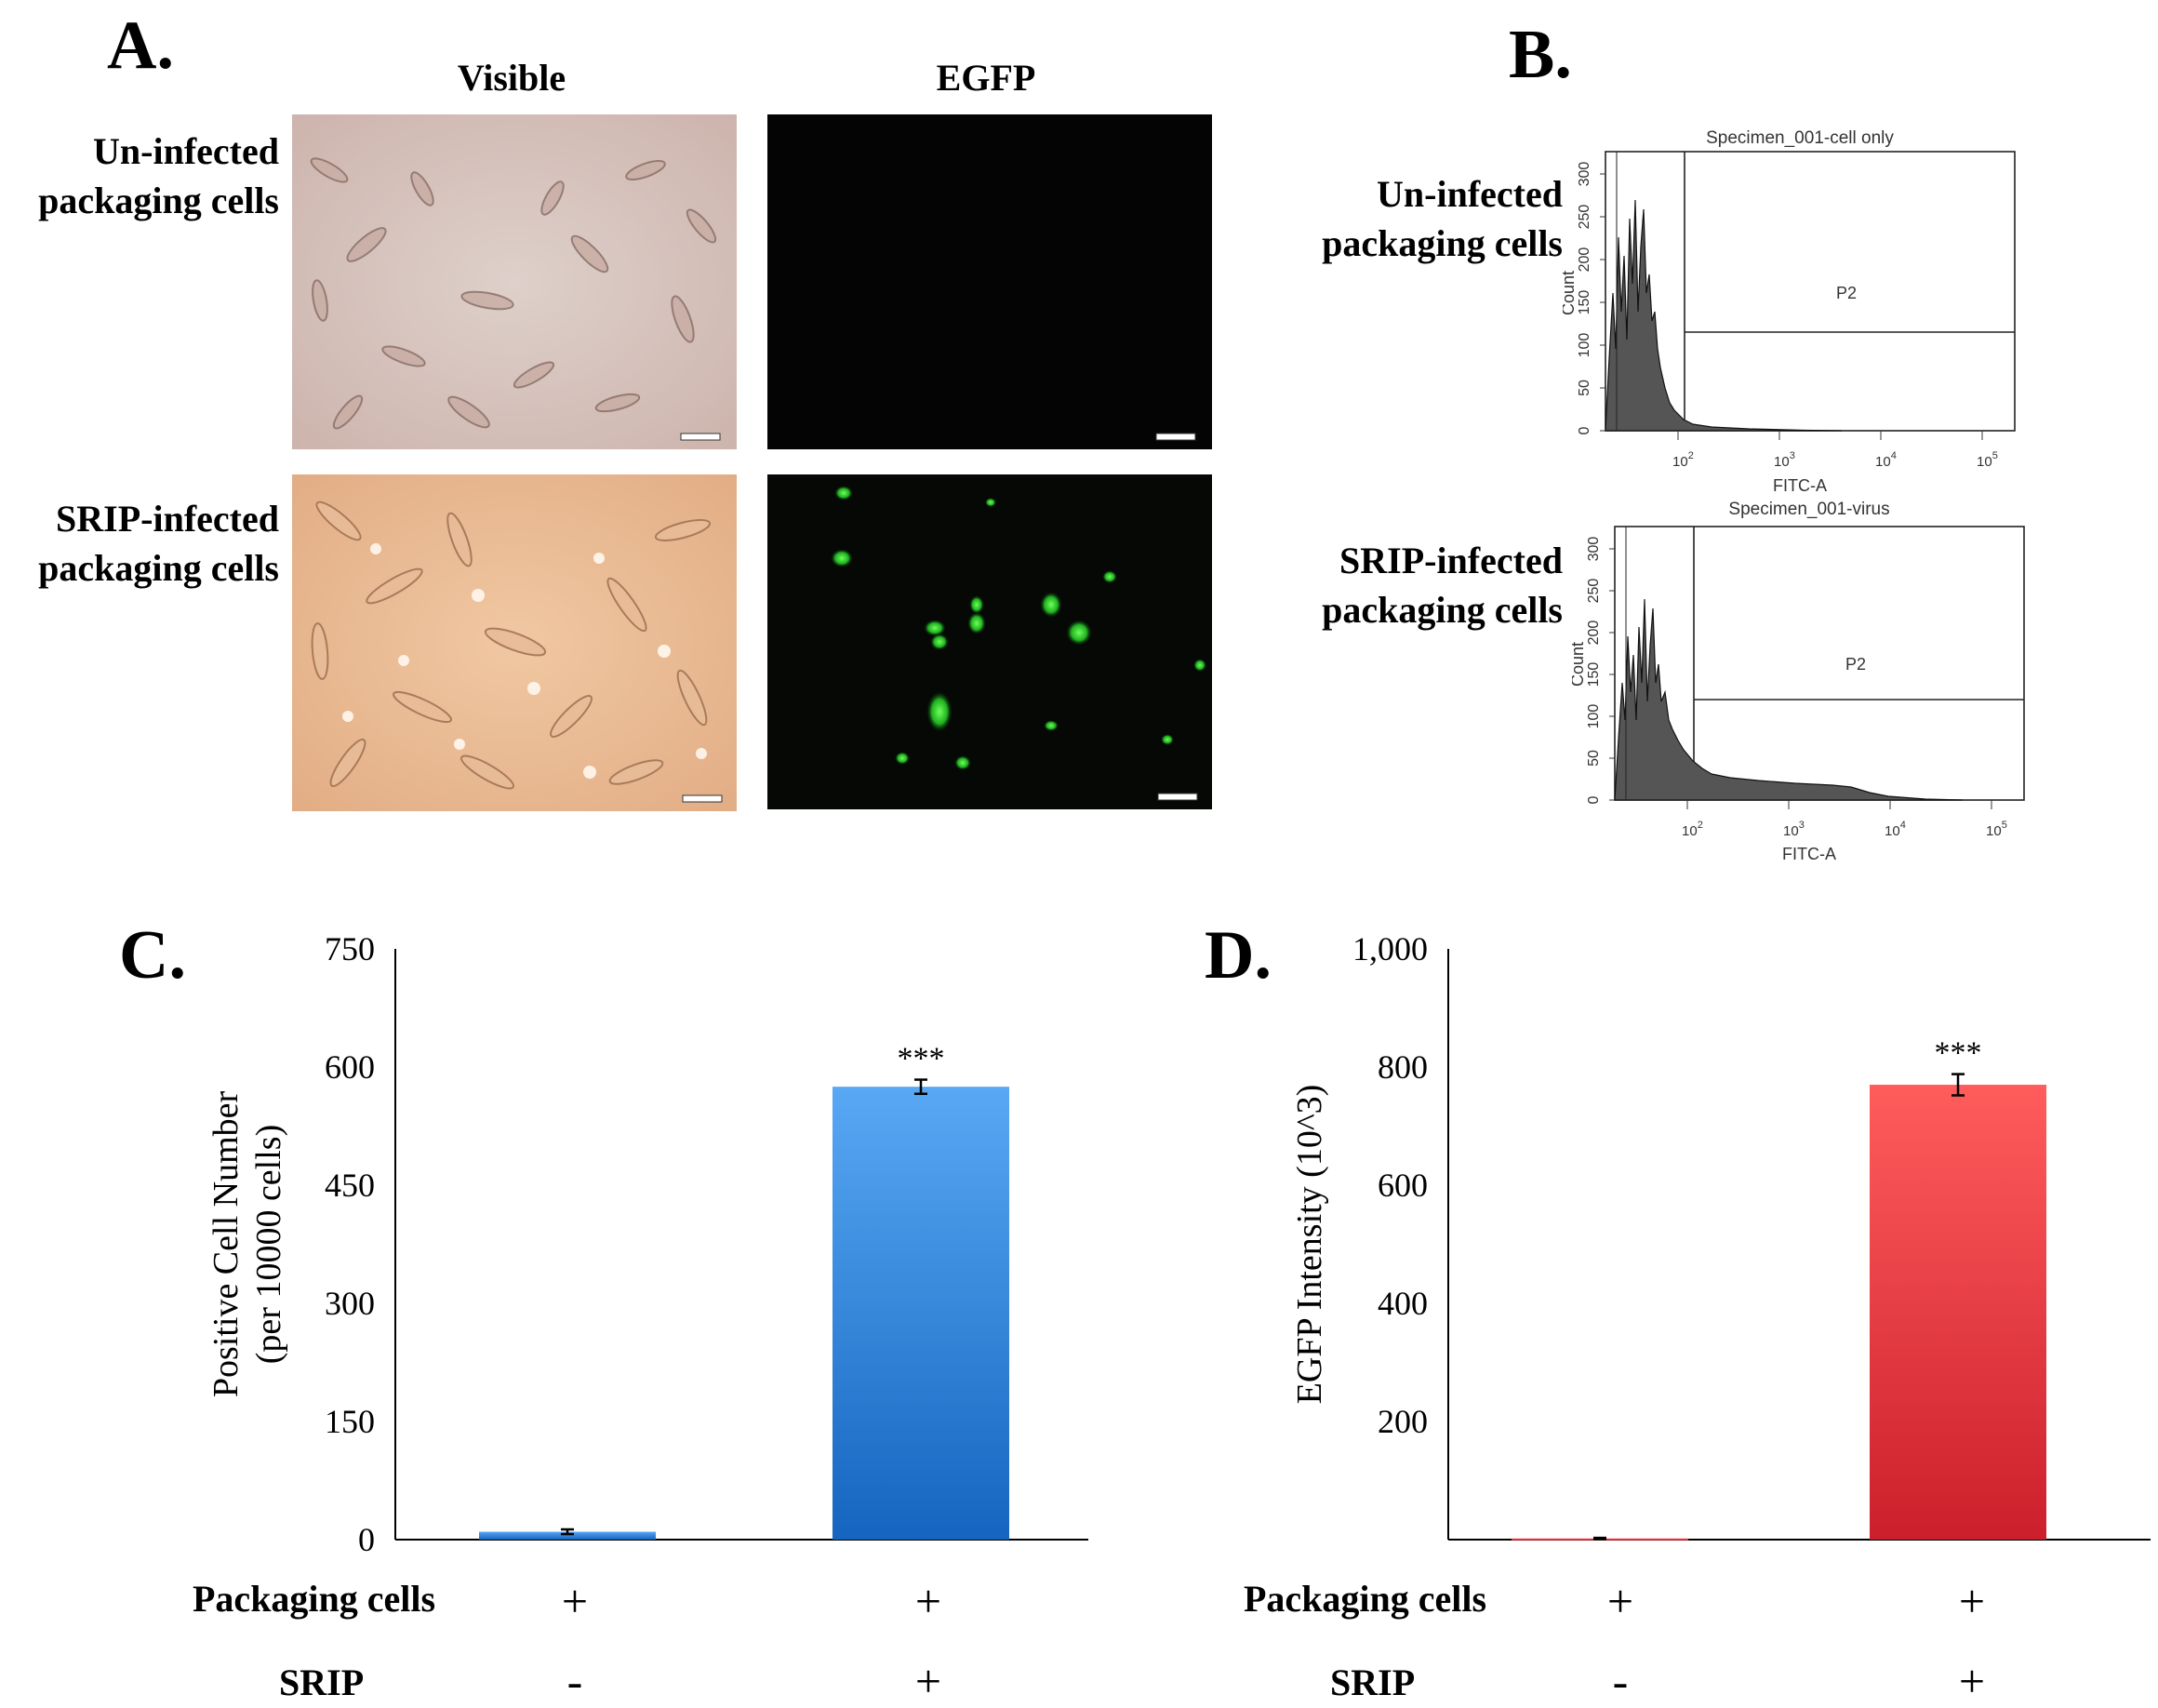 This screenshot has width=2158, height=1708. Describe the element at coordinates (514, 281) in the screenshot. I see `micrograph-uninfected-visible` at that location.